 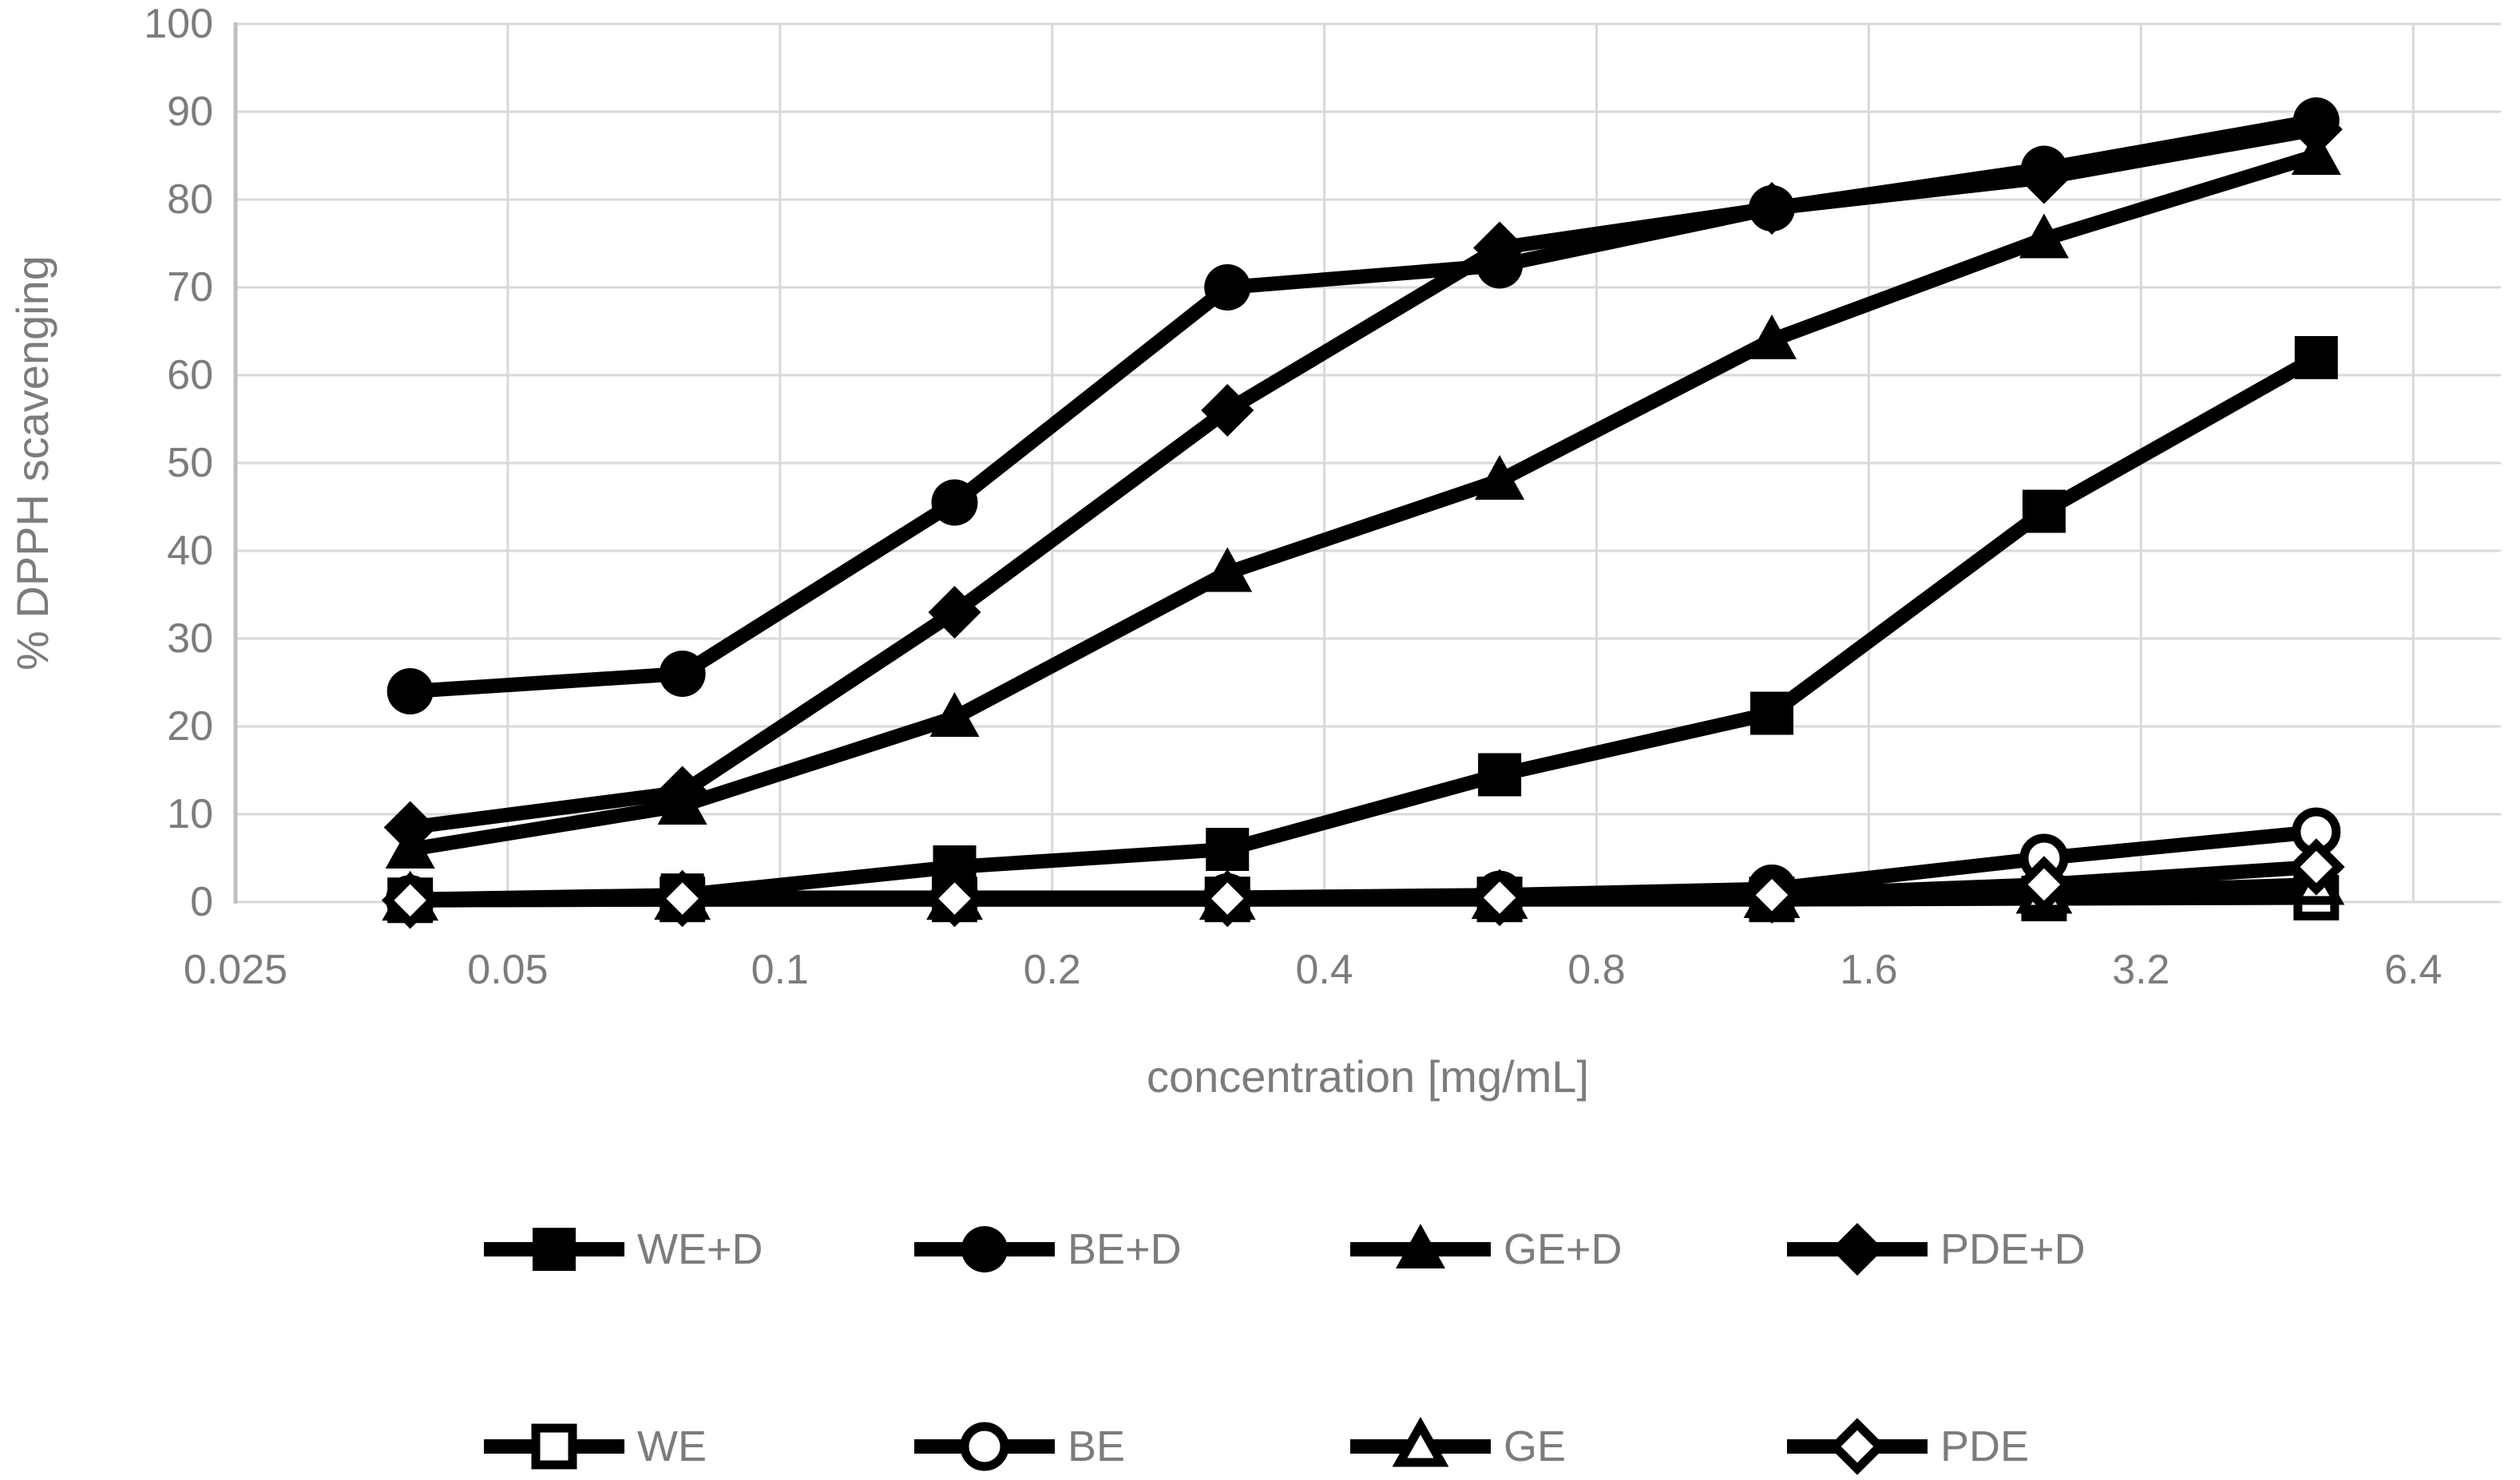 What do you see at coordinates (985, 1446) in the screenshot?
I see `legend-marker-BE` at bounding box center [985, 1446].